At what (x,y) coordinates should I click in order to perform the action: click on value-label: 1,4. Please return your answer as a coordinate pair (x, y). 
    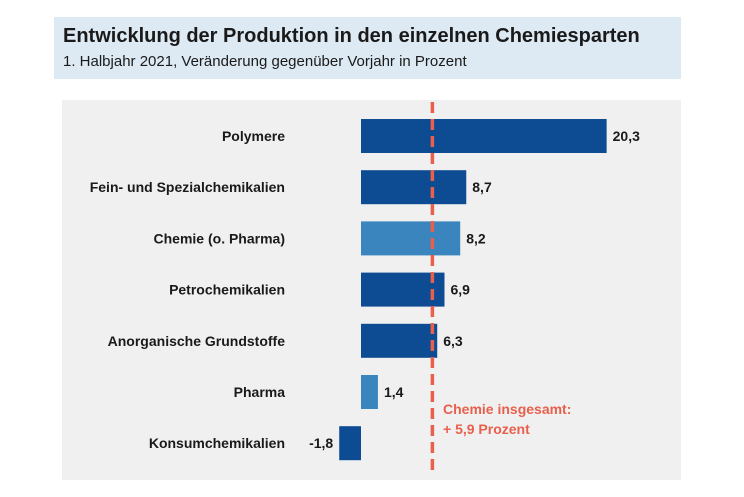
    Looking at the image, I should click on (394, 392).